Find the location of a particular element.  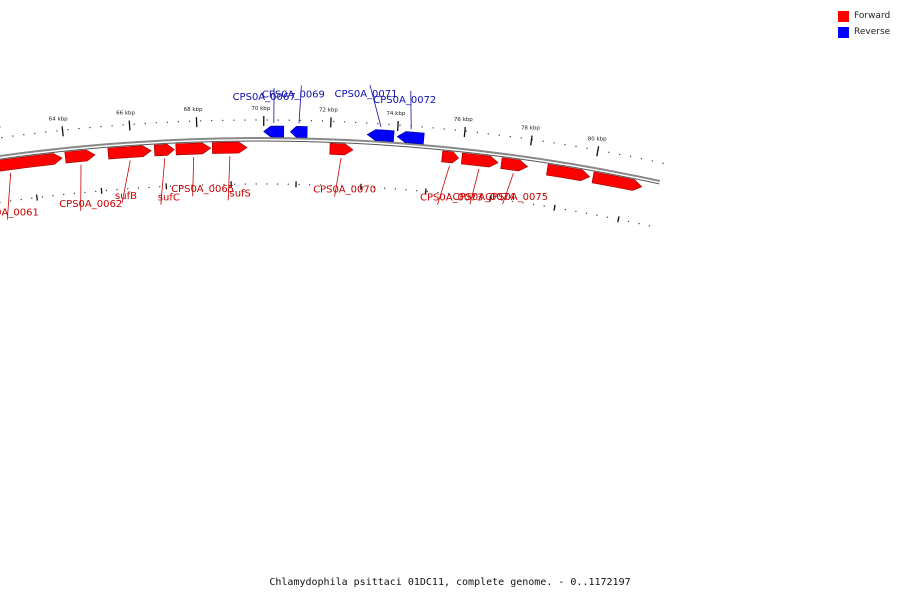

gene-label: CPS0A_0069 is located at coordinates (293, 94).